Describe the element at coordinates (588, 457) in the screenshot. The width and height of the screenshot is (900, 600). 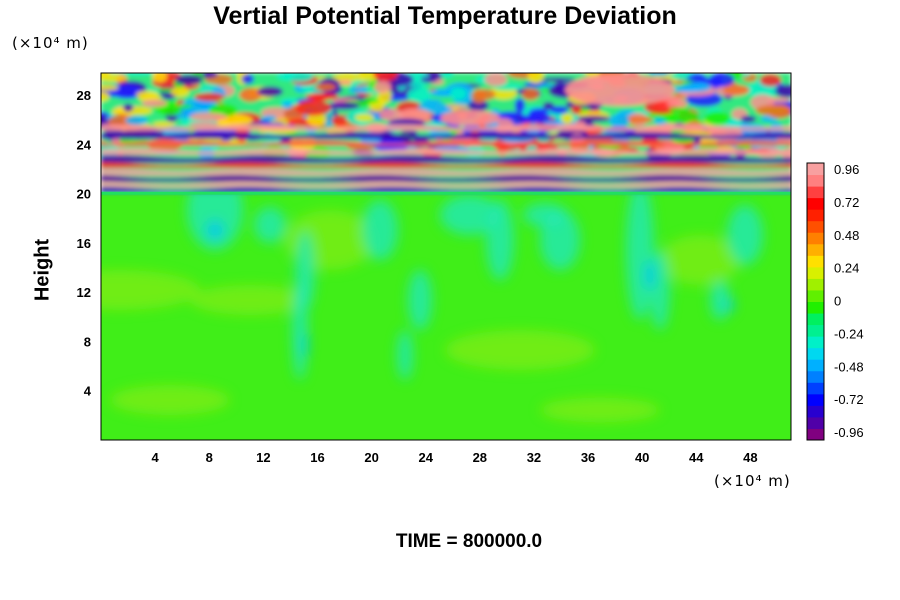
I see `x-tick-label: 36` at that location.